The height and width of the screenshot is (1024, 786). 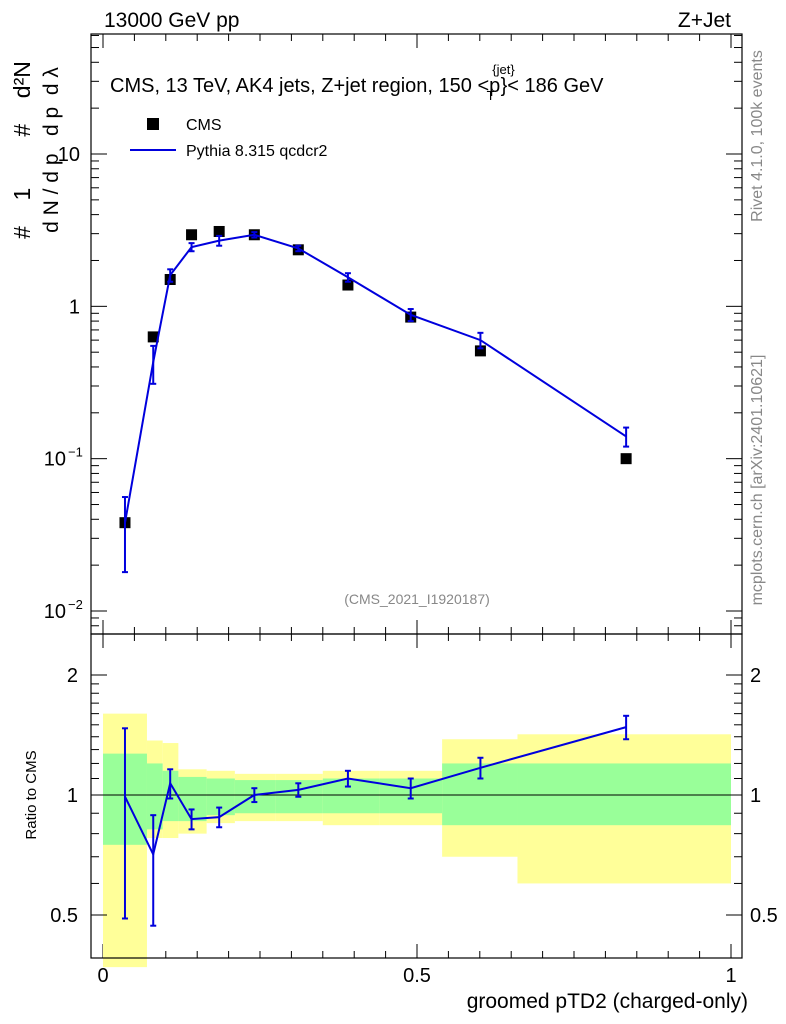 What do you see at coordinates (730, 976) in the screenshot?
I see `x-tick-label: 1` at bounding box center [730, 976].